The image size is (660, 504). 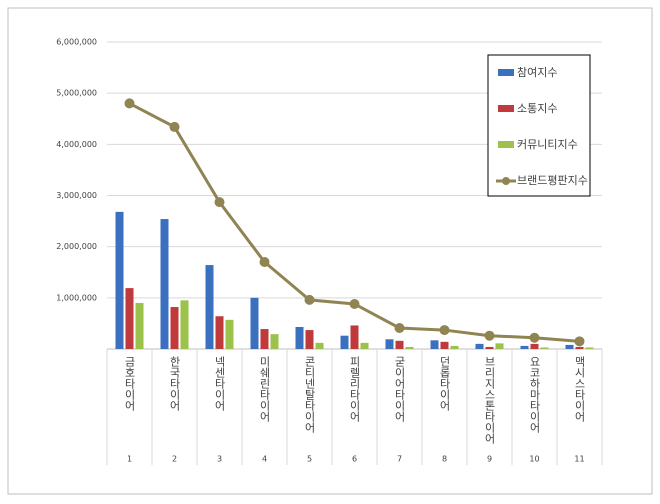 What do you see at coordinates (354, 459) in the screenshot?
I see `rank-label: 6` at bounding box center [354, 459].